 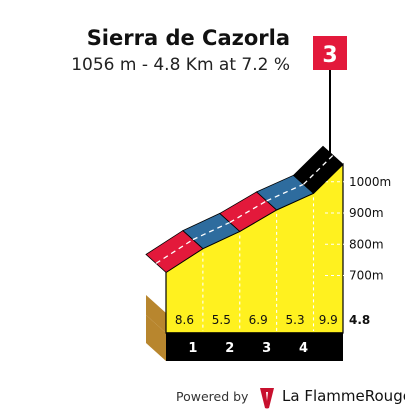 What do you see at coordinates (266, 348) in the screenshot?
I see `km-marker-label: 3` at bounding box center [266, 348].